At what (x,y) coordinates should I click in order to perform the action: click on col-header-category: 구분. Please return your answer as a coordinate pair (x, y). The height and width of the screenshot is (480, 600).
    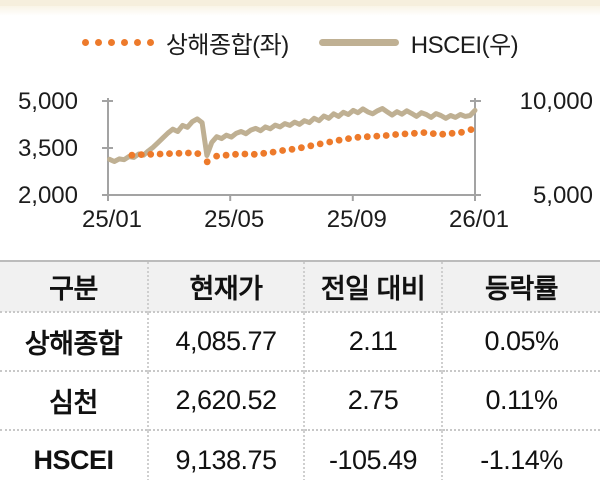
    Looking at the image, I should click on (74, 287).